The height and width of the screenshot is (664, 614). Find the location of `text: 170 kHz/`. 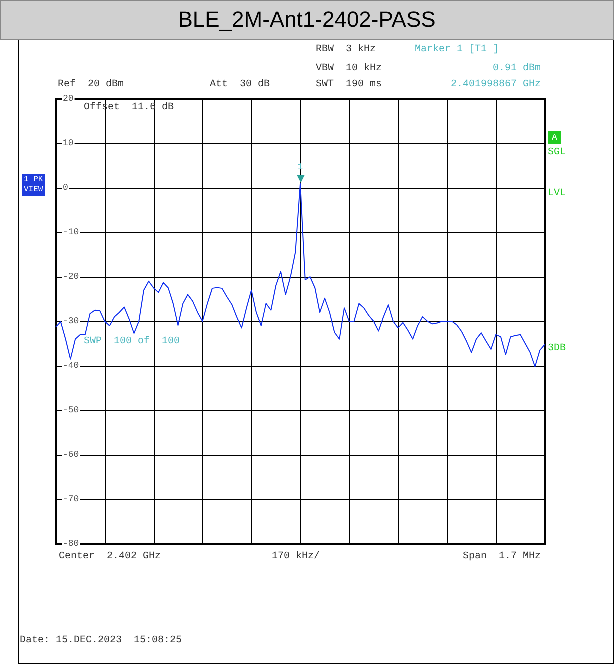

text: 170 kHz/ is located at coordinates (296, 556).